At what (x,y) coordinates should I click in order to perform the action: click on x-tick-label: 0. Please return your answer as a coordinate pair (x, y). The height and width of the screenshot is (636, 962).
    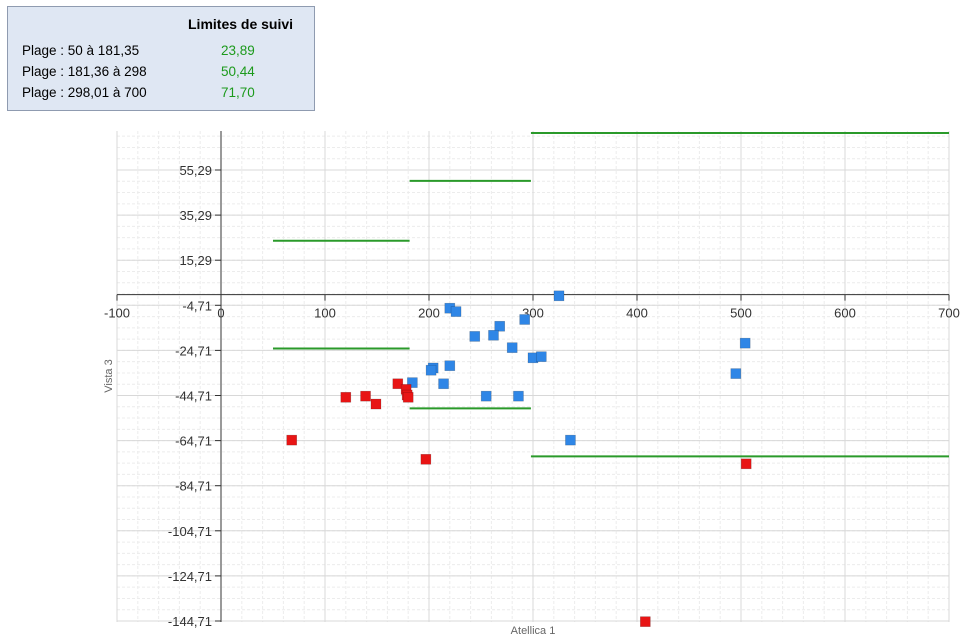
    Looking at the image, I should click on (220, 313).